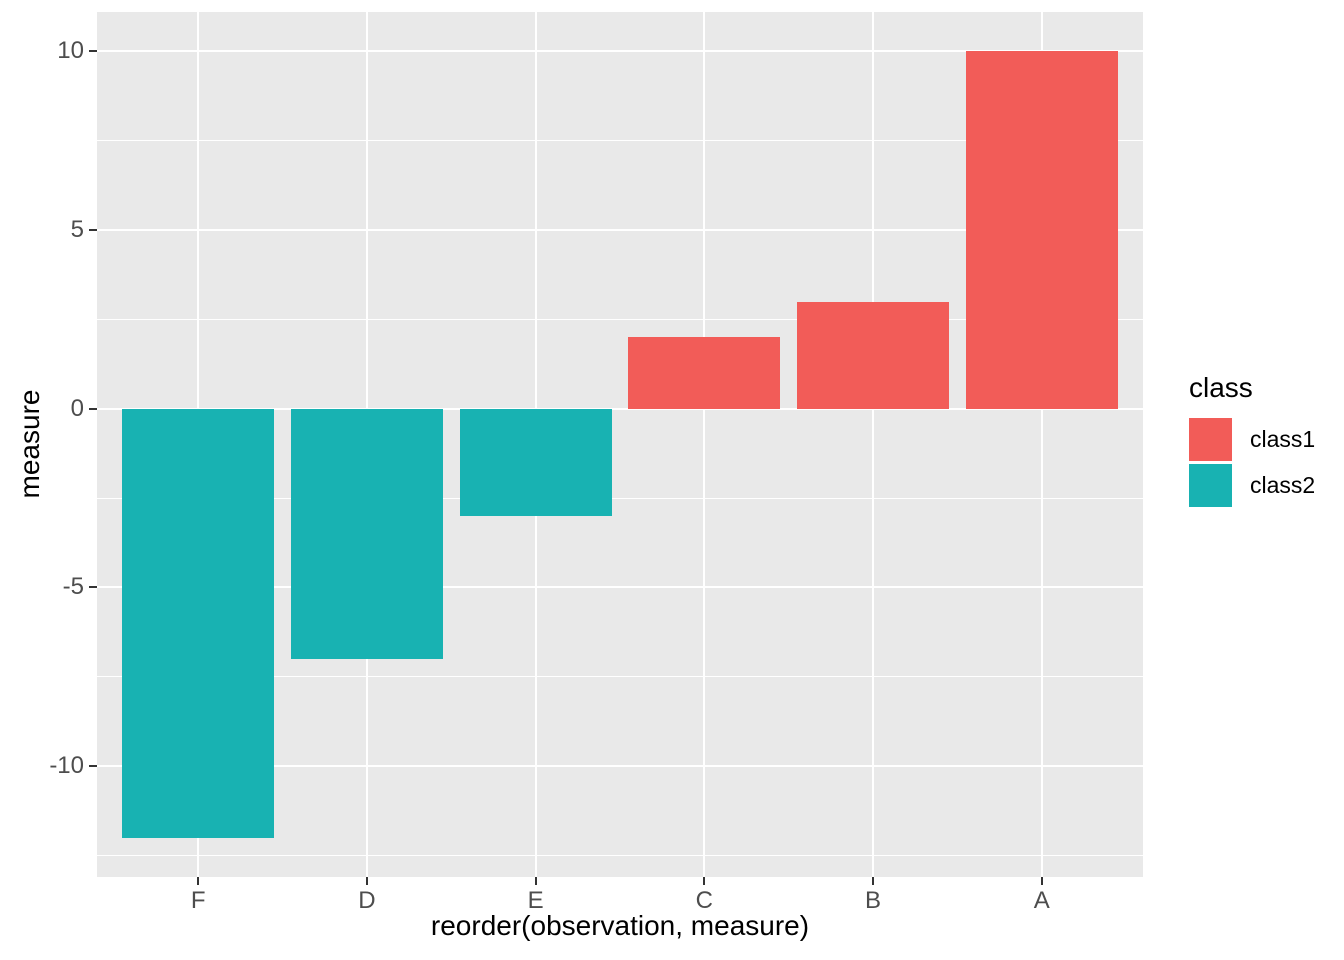  I want to click on legend: class class1 class2, so click(1252, 441).